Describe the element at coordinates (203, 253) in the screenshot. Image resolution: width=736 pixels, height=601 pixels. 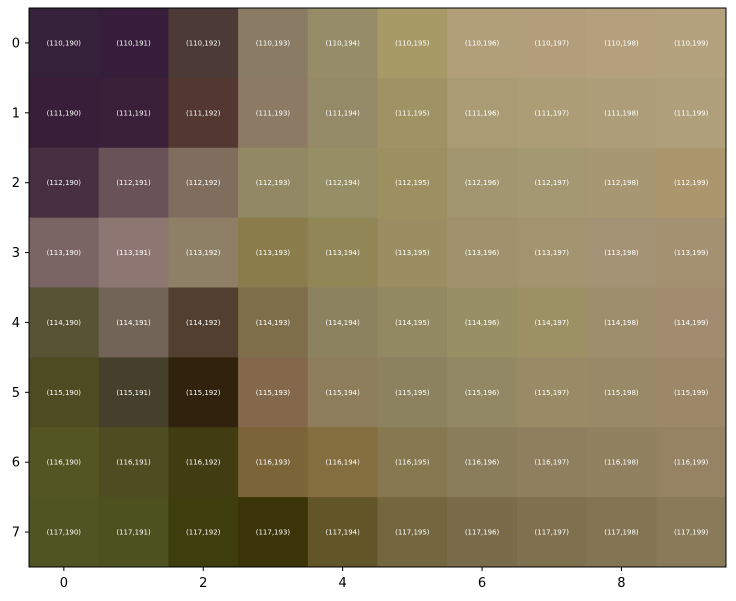
I see `cell-label: (113,192)` at that location.